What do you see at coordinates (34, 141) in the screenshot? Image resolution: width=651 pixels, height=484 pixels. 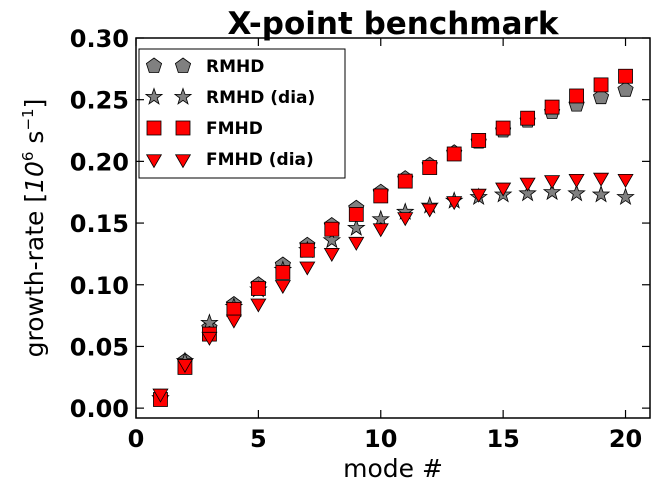 I see `y-axis-label-unit: s` at bounding box center [34, 141].